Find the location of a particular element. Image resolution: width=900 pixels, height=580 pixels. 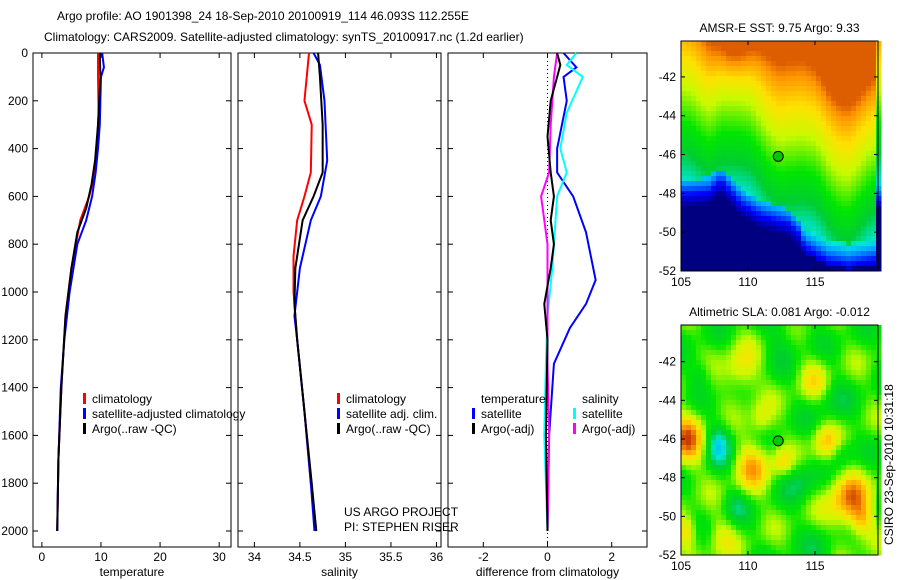

x-axis-label: temperature is located at coordinates (132, 572).